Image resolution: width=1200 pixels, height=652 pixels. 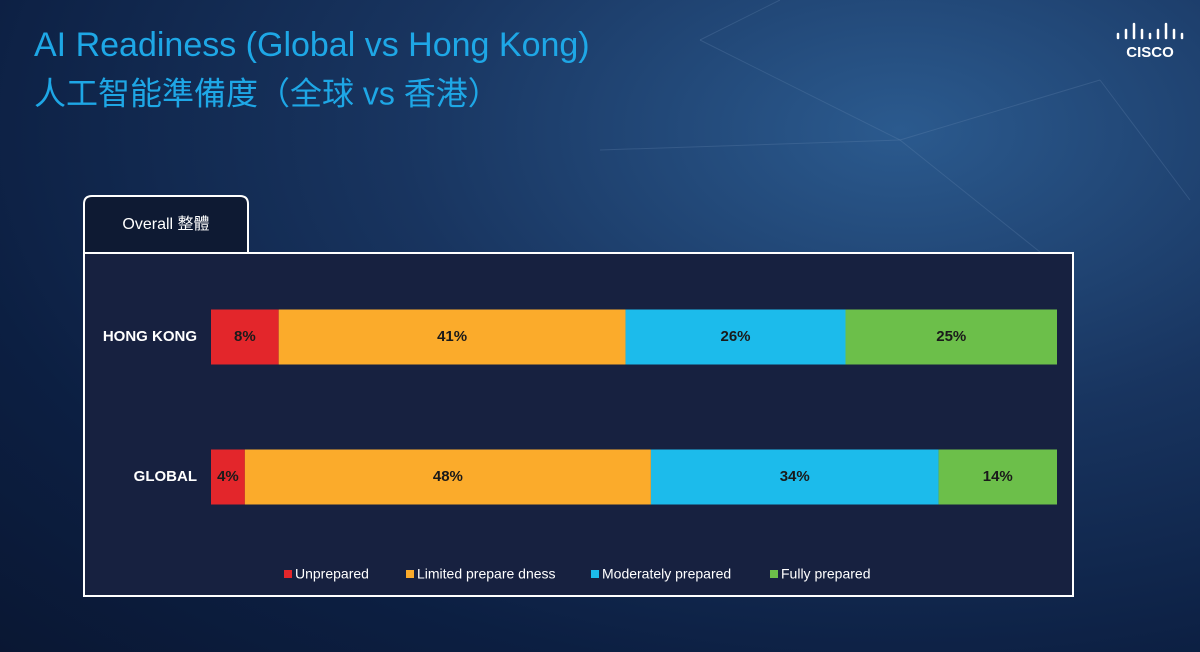 I want to click on value-label: 48%, so click(x=448, y=476).